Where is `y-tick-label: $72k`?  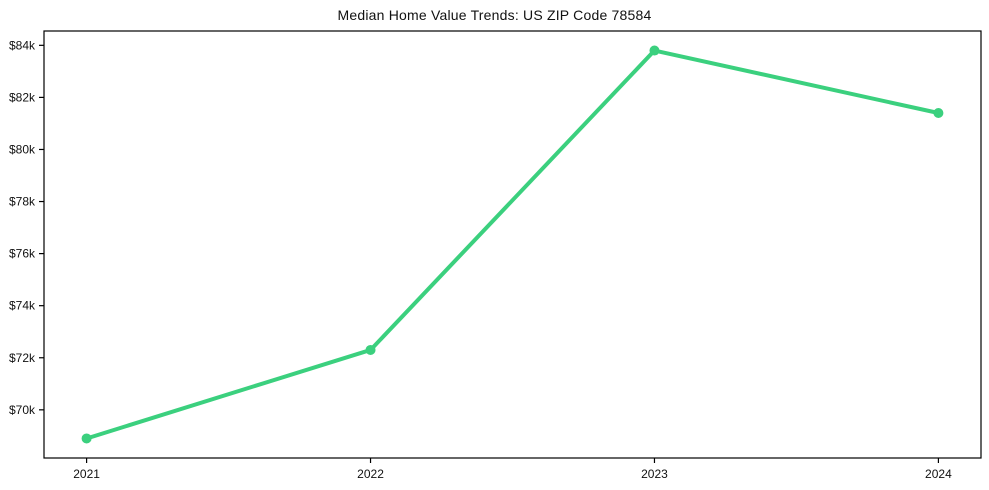 y-tick-label: $72k is located at coordinates (22, 358).